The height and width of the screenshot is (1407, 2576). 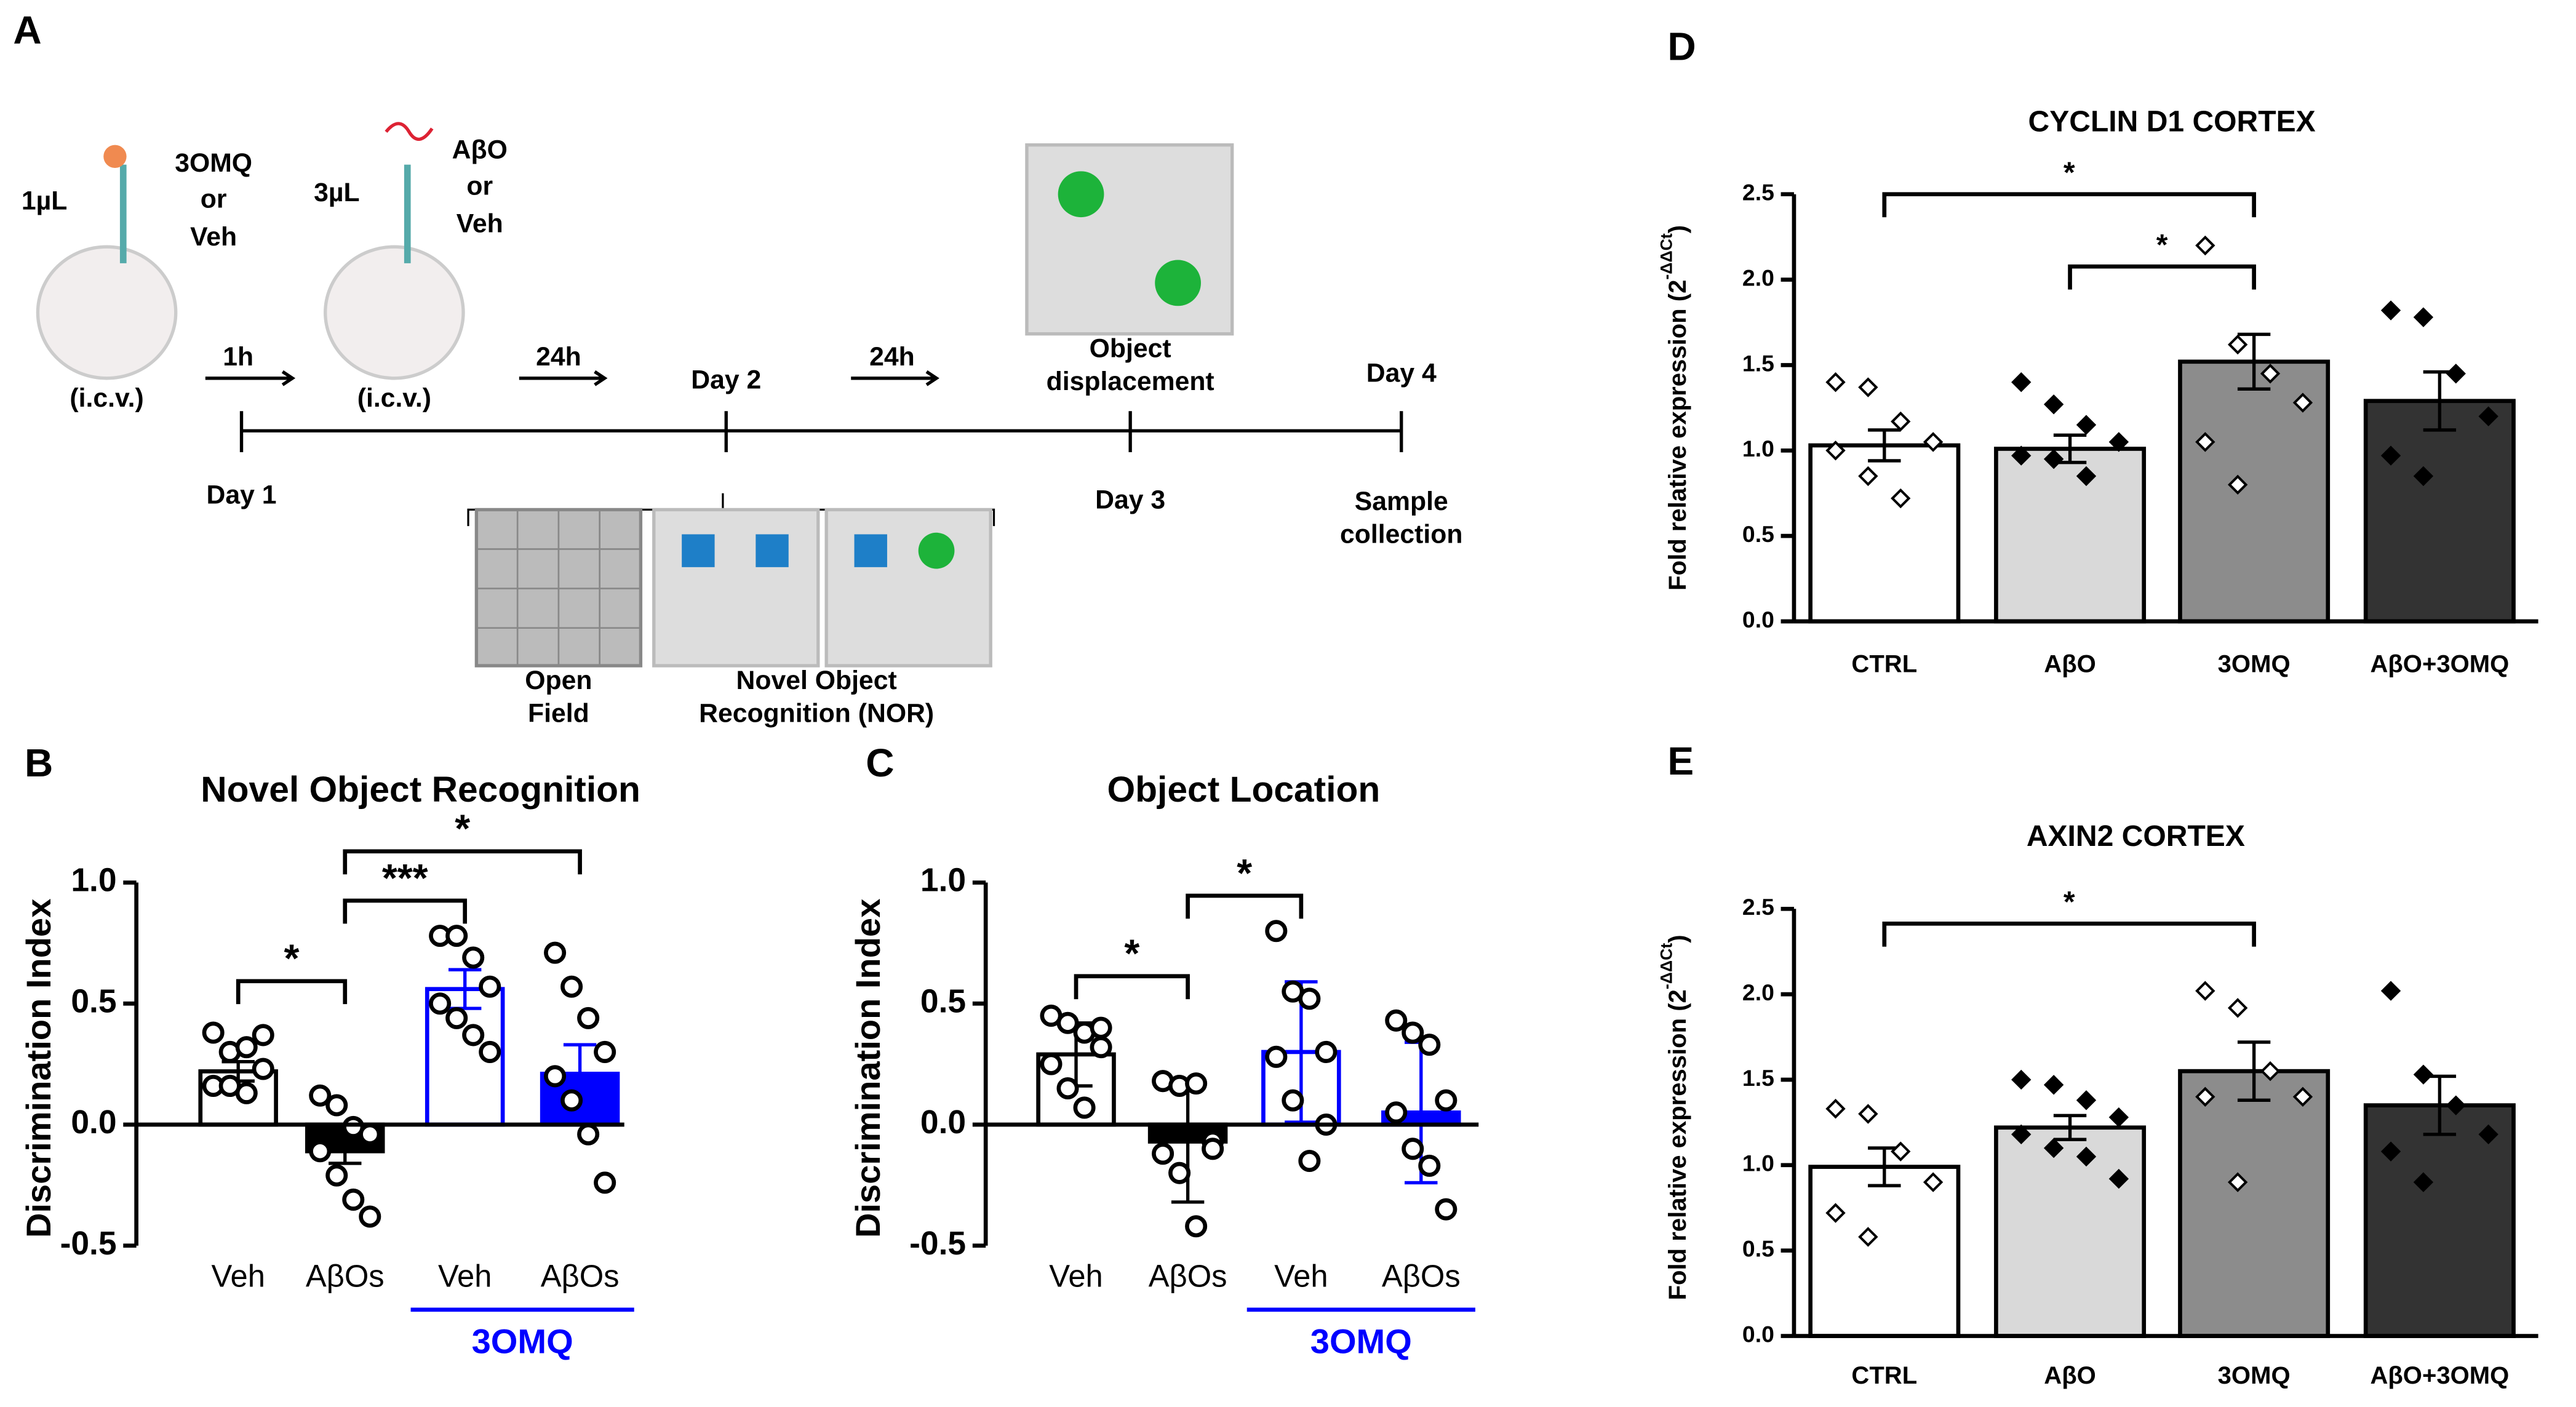 I want to click on diagram-label: Day 1, so click(x=242, y=494).